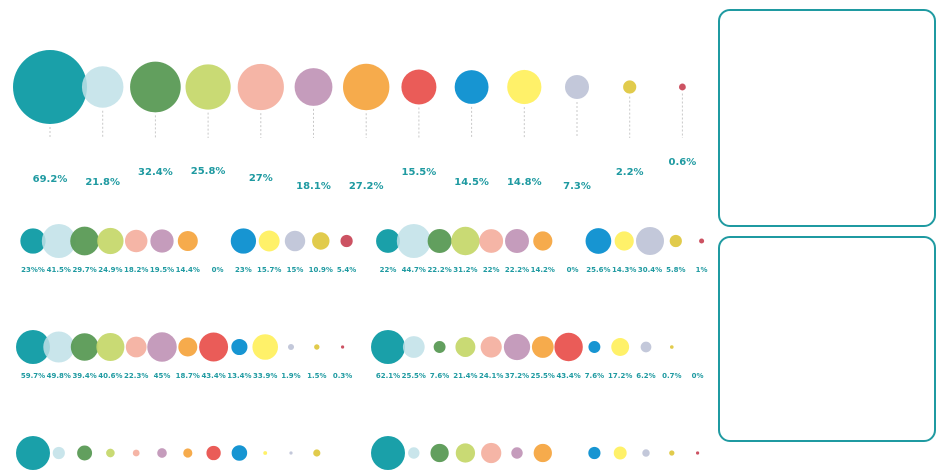 The width and height of the screenshot is (950, 475). I want to click on value-label: 15.5%, so click(419, 172).